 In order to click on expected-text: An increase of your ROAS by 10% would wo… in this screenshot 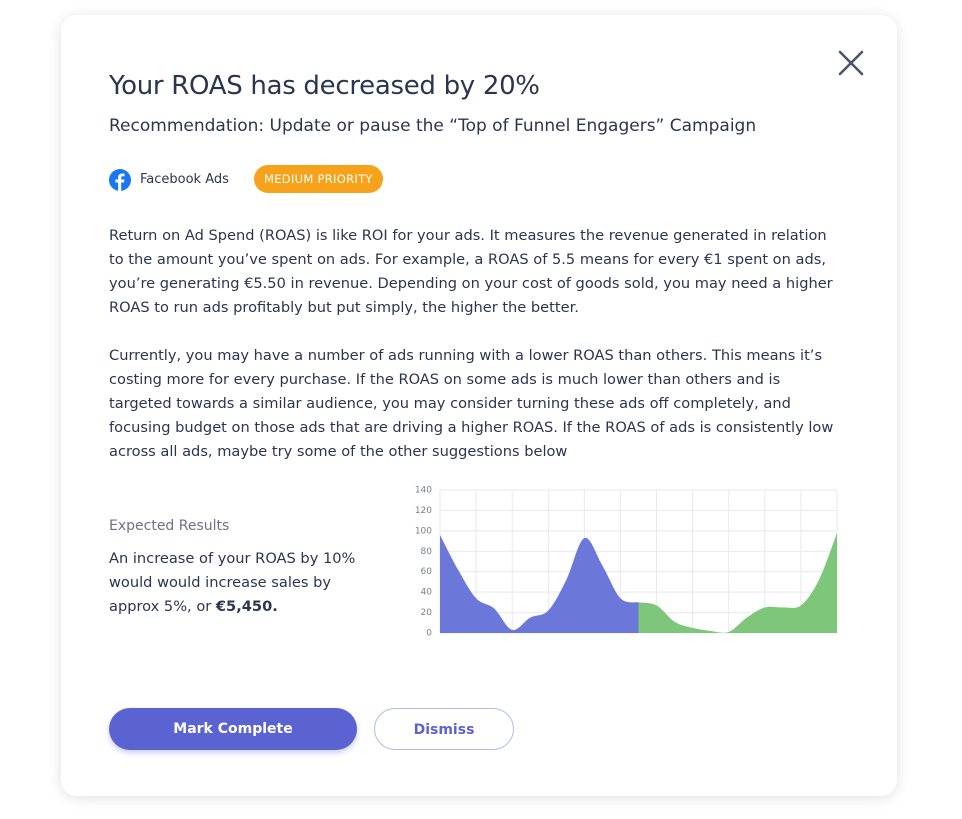, I will do `click(239, 583)`.